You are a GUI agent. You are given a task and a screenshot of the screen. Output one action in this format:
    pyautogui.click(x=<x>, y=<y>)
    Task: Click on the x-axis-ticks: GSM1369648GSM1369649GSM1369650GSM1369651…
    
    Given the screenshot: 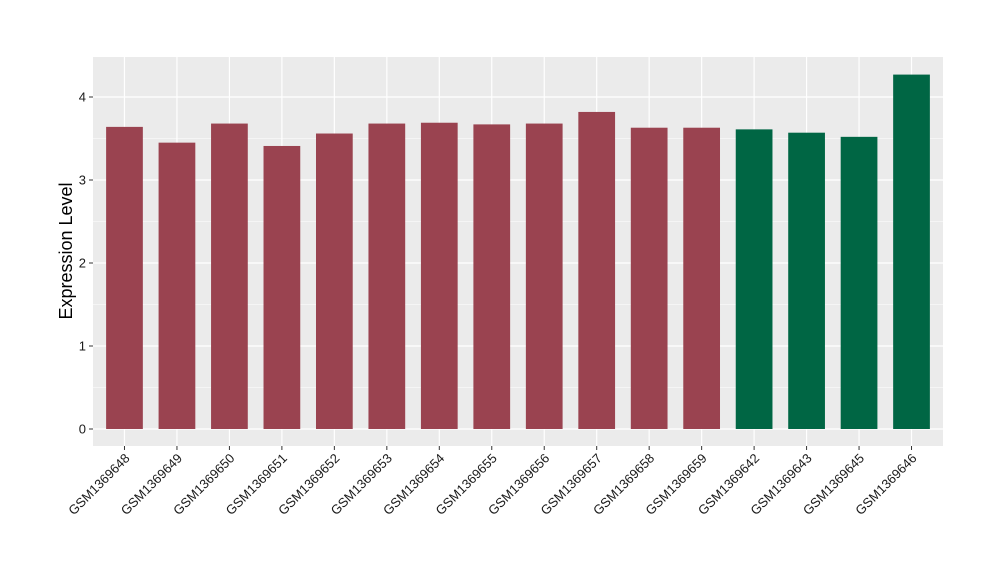 What is the action you would take?
    pyautogui.click(x=492, y=482)
    